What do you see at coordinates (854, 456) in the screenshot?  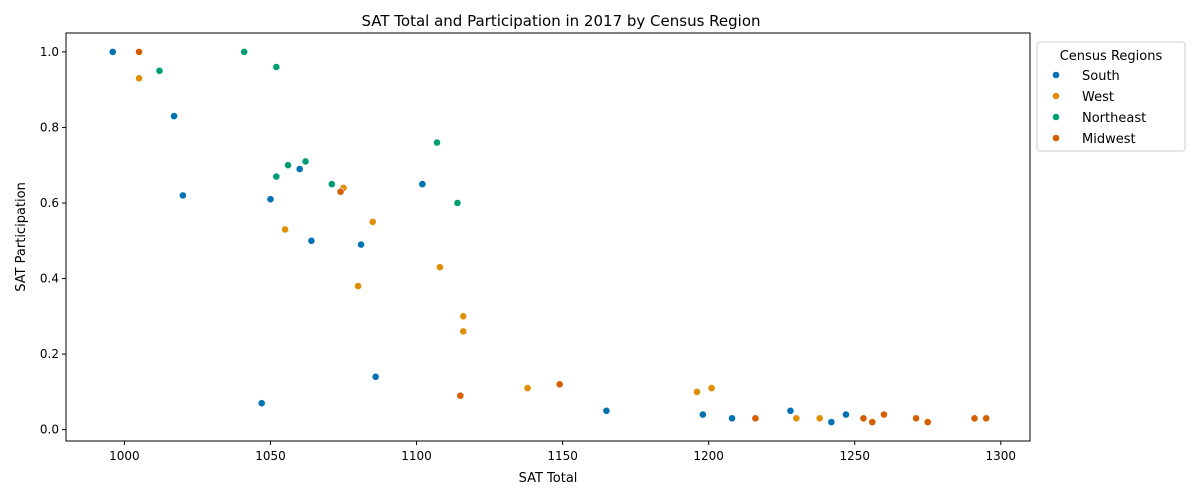 I see `x-tick-label: 1250` at bounding box center [854, 456].